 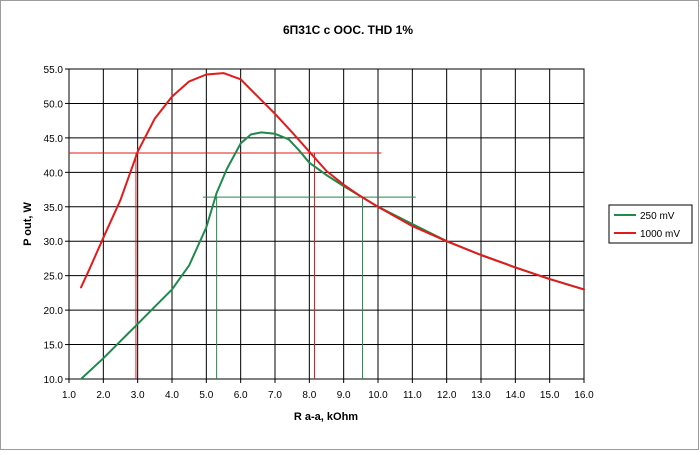 What do you see at coordinates (54, 311) in the screenshot?
I see `y-tick-label: 20.0` at bounding box center [54, 311].